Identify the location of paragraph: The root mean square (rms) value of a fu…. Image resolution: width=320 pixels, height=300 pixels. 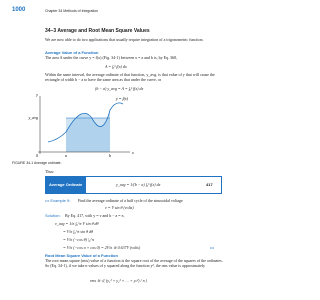
(134, 263).